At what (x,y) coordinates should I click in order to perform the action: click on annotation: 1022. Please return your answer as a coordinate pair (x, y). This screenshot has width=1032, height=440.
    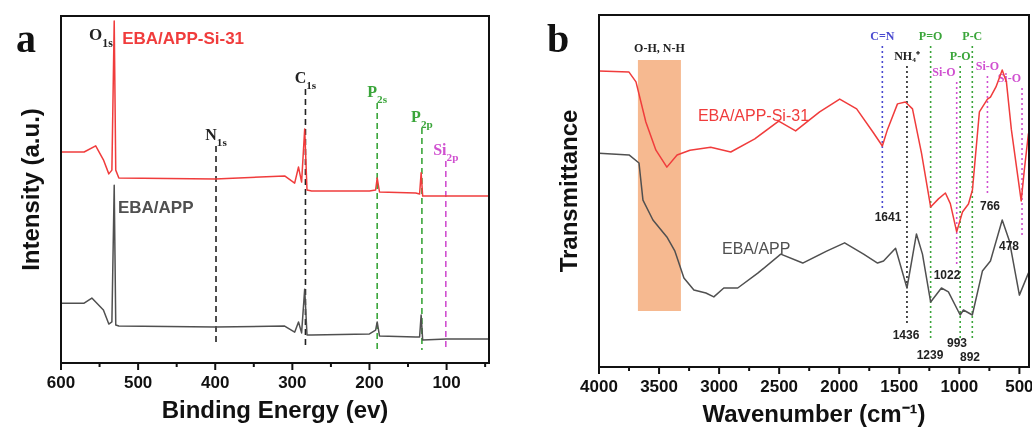
    Looking at the image, I should click on (947, 275).